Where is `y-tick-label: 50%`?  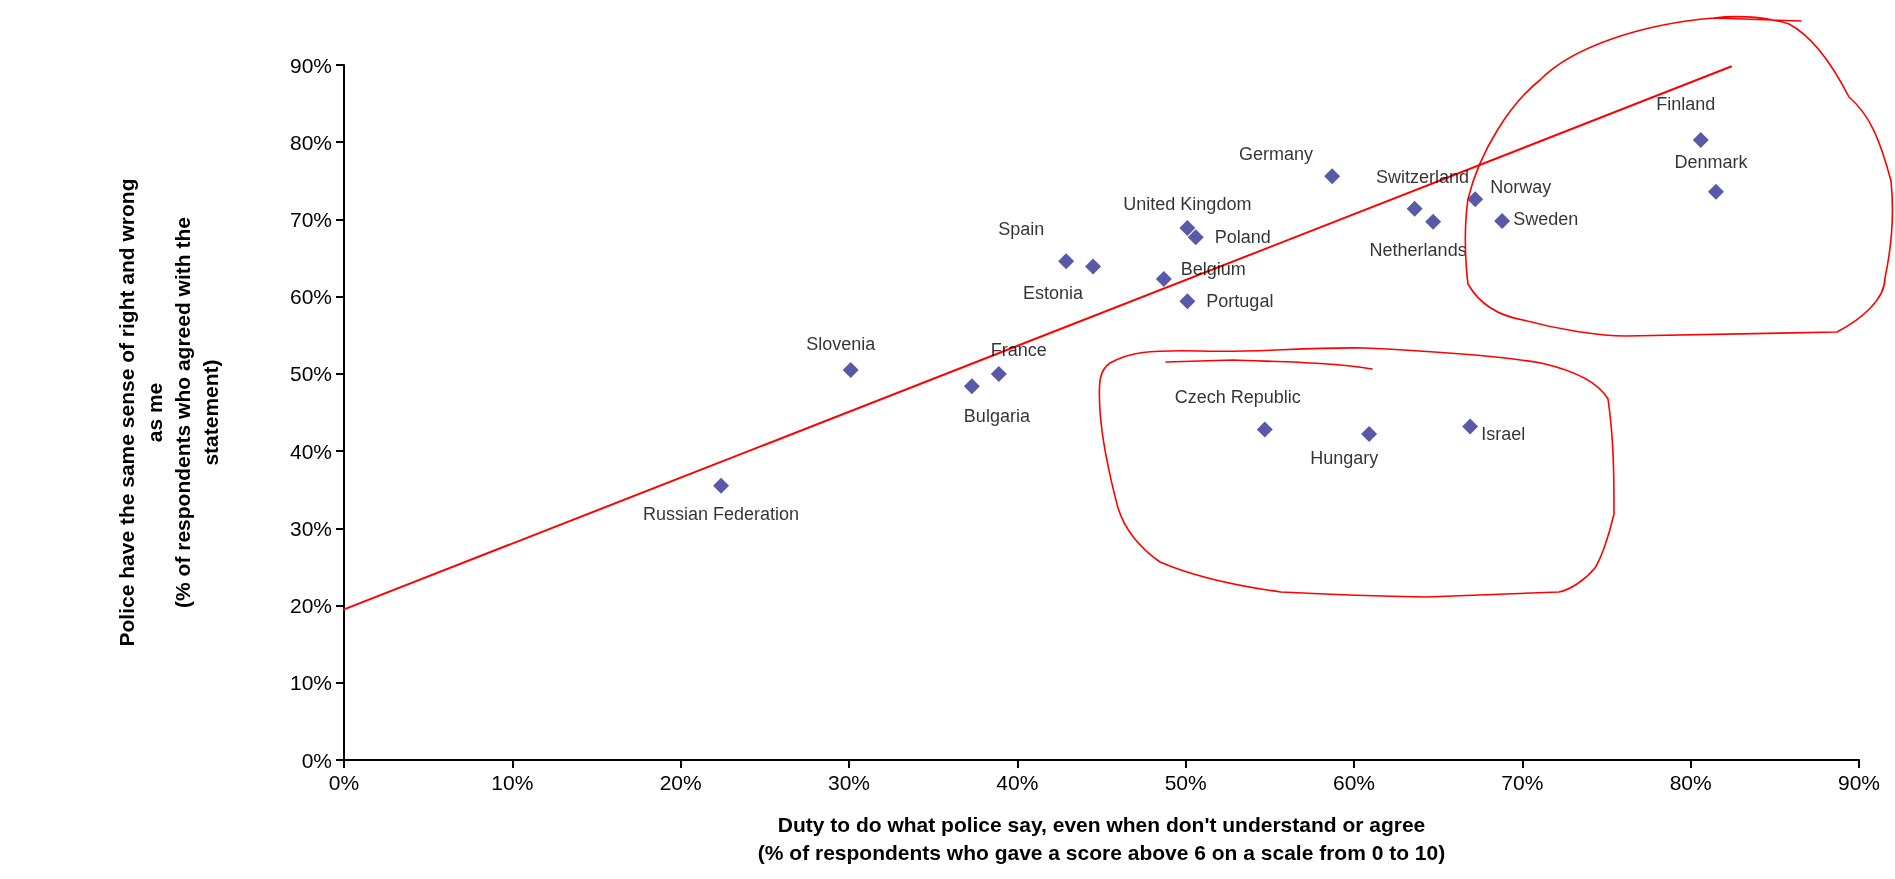
y-tick-label: 50% is located at coordinates (310, 374).